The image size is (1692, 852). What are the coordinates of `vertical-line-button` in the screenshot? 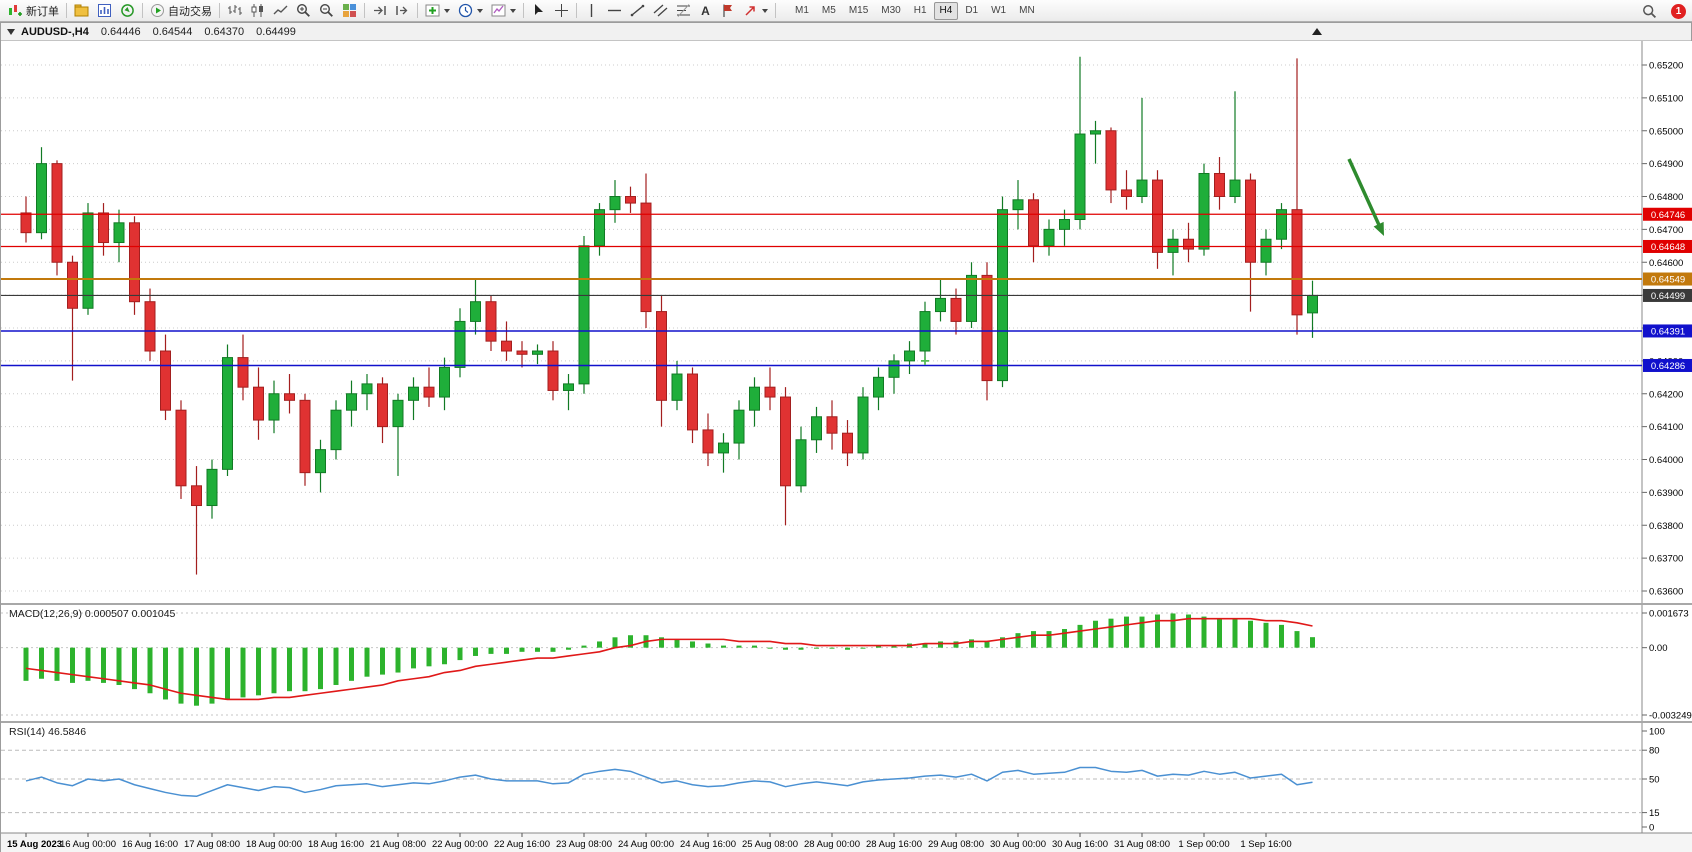 It's located at (591, 10).